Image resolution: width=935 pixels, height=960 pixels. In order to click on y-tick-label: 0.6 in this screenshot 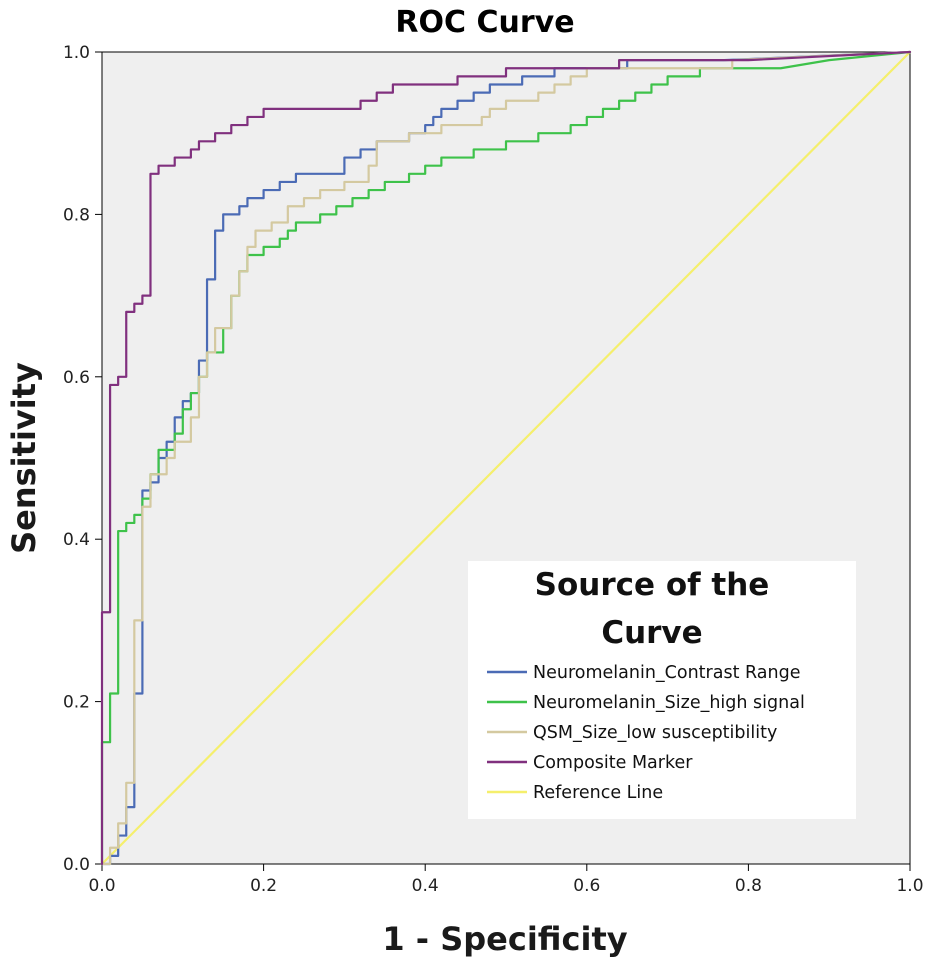, I will do `click(76, 378)`.